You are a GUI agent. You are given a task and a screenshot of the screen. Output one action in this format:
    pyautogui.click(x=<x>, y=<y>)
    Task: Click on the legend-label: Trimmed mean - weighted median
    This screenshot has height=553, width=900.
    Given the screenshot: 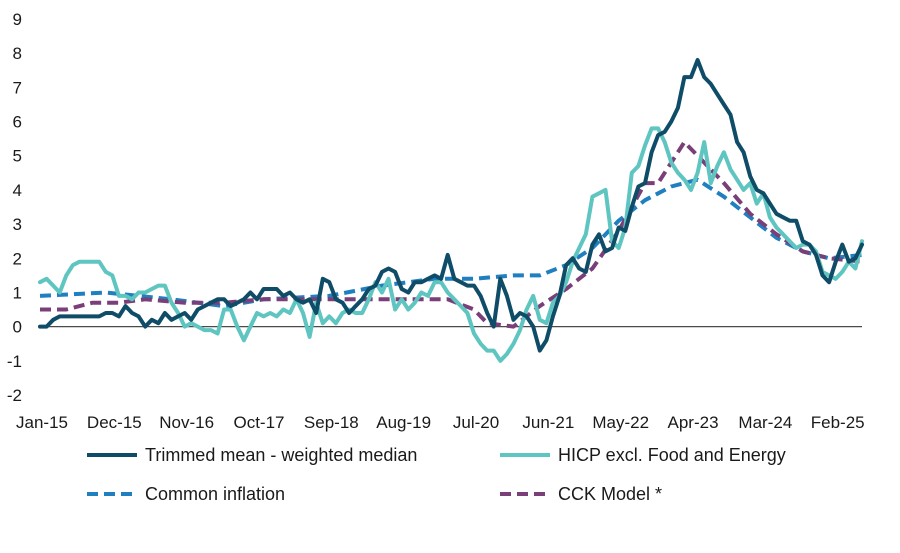 What is the action you would take?
    pyautogui.click(x=281, y=455)
    